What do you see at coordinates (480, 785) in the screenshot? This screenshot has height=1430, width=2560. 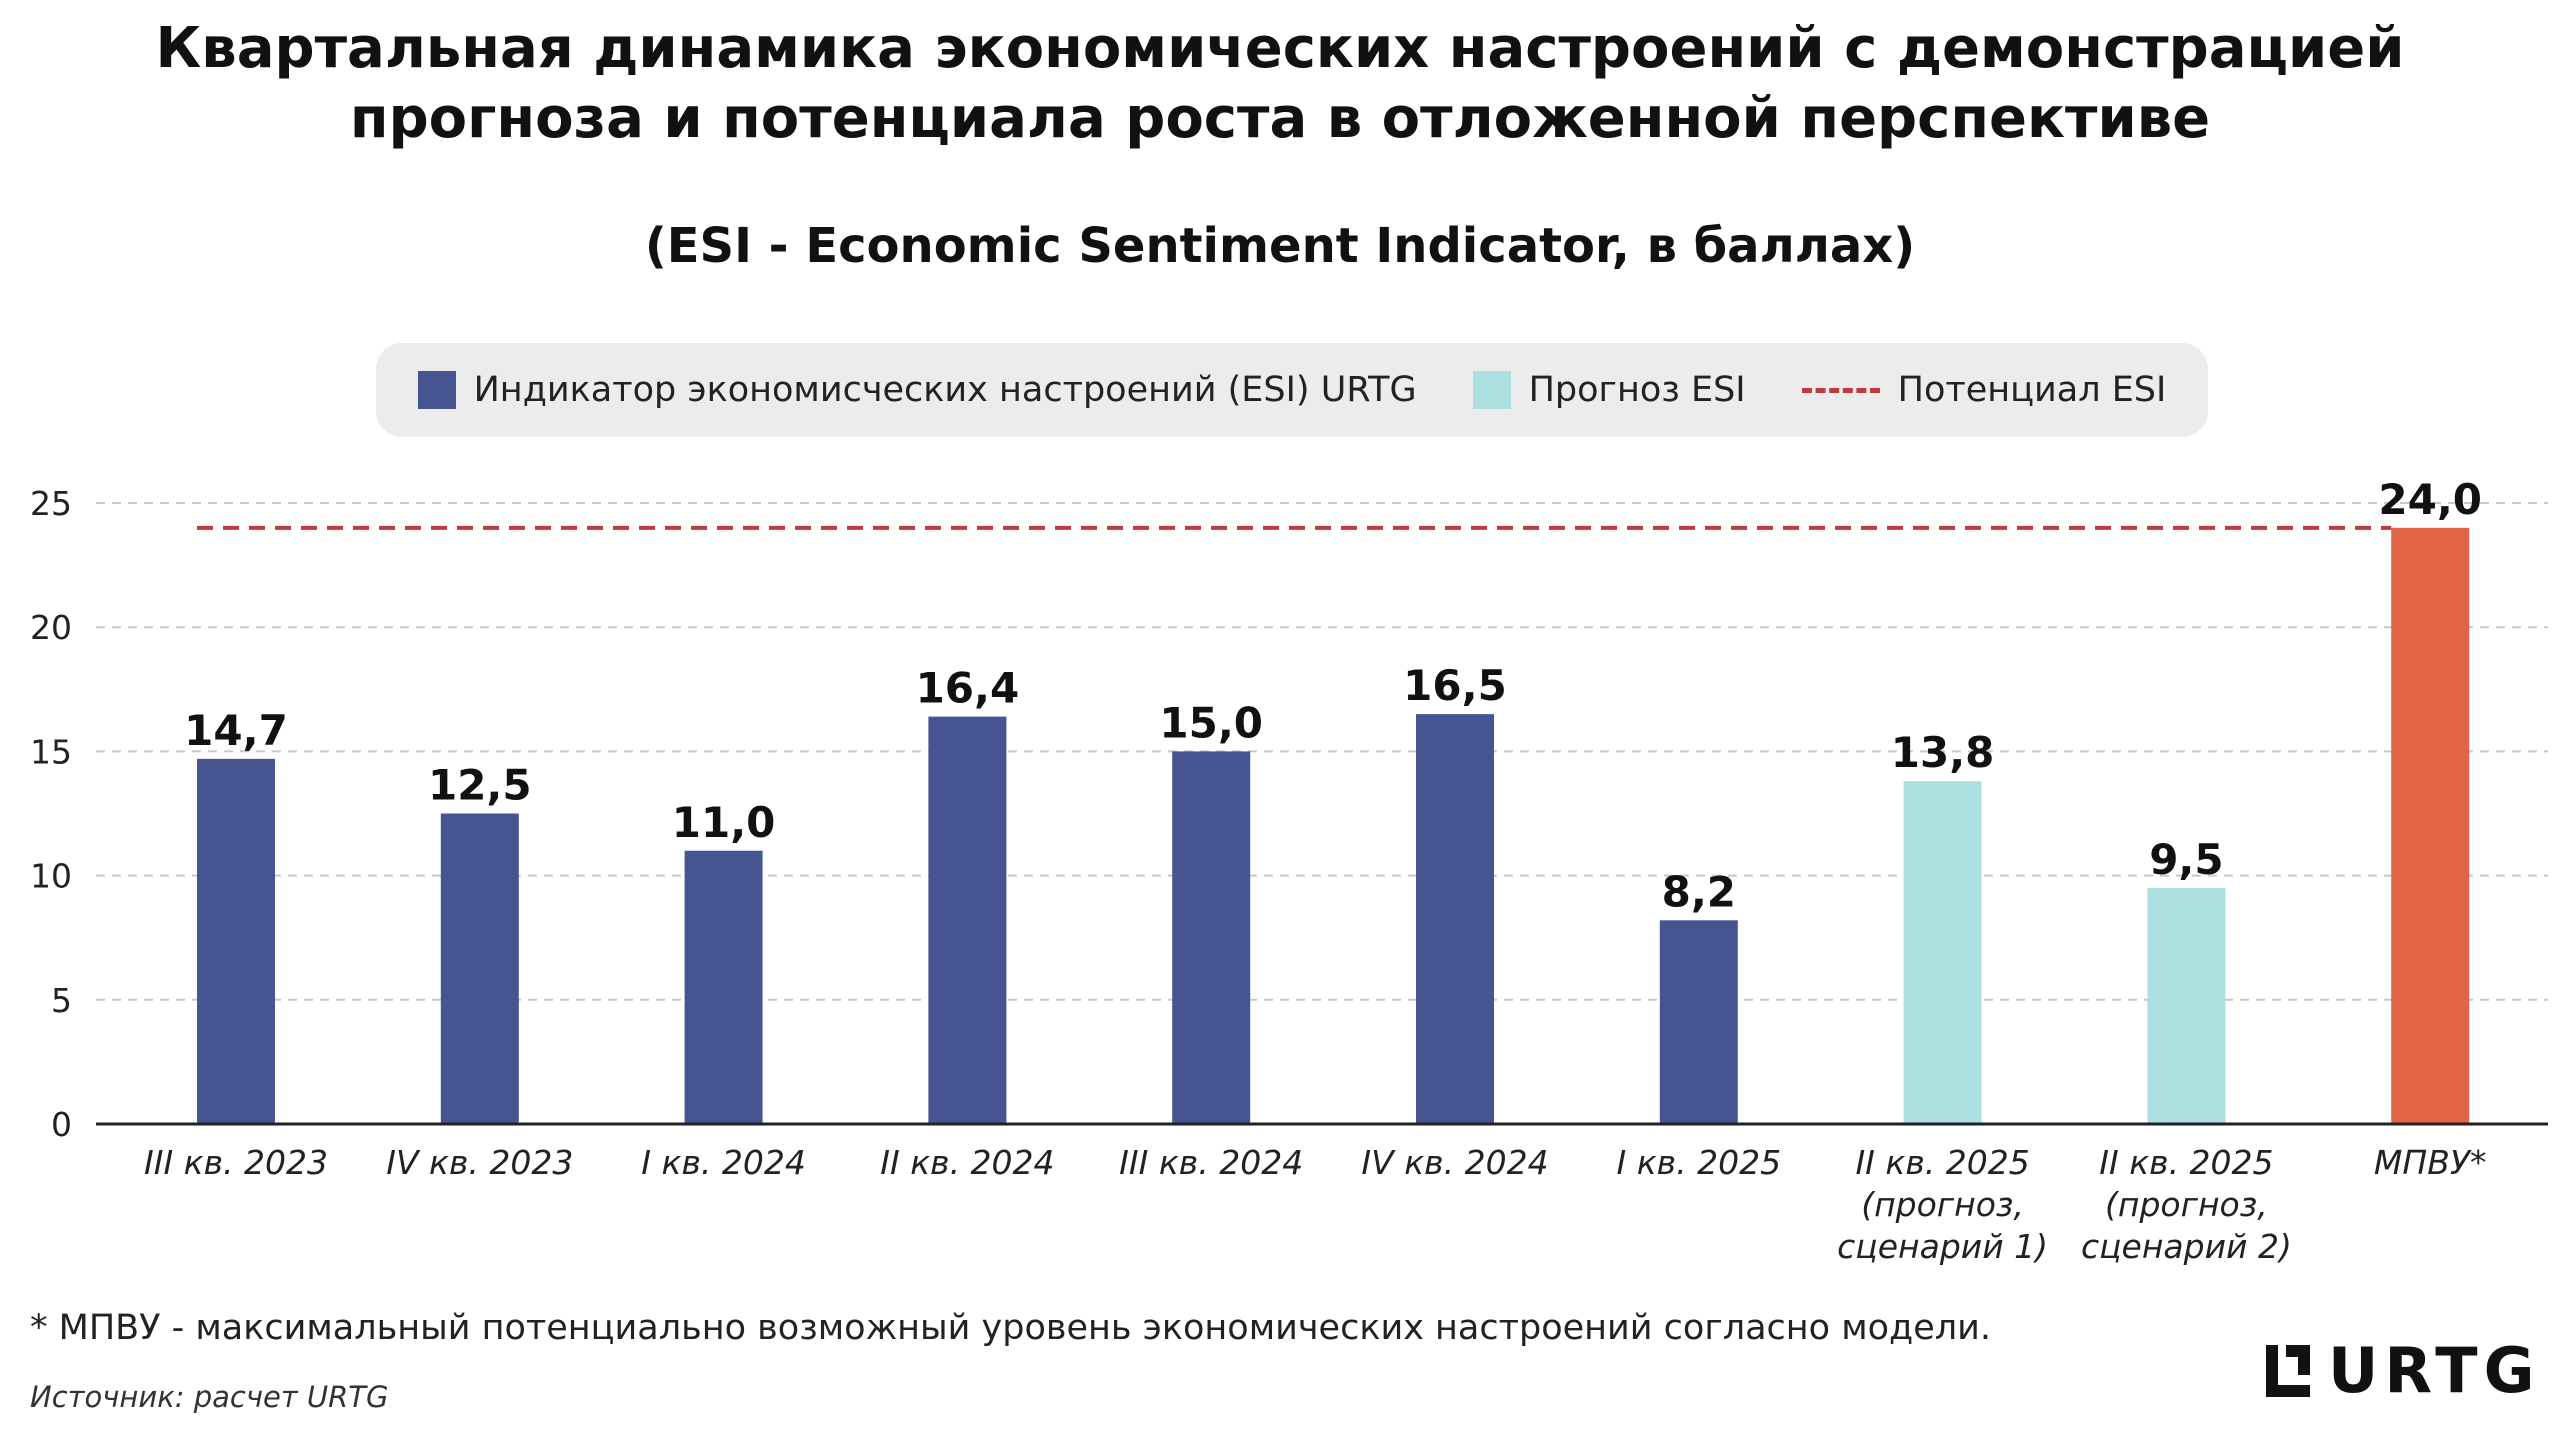 I see `data-label: 12,5` at bounding box center [480, 785].